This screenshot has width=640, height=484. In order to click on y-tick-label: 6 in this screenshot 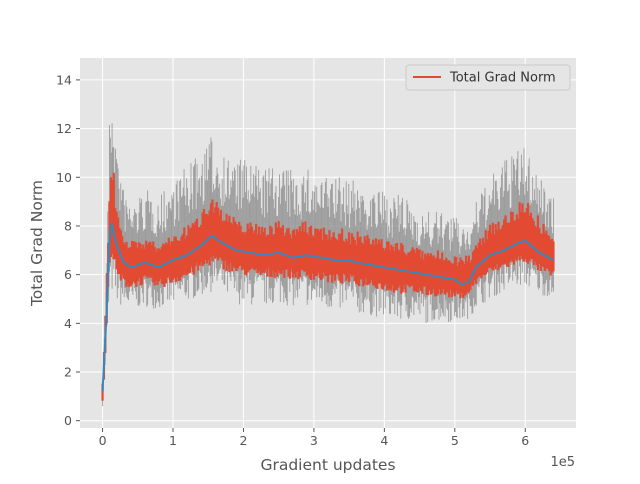, I will do `click(68, 274)`.